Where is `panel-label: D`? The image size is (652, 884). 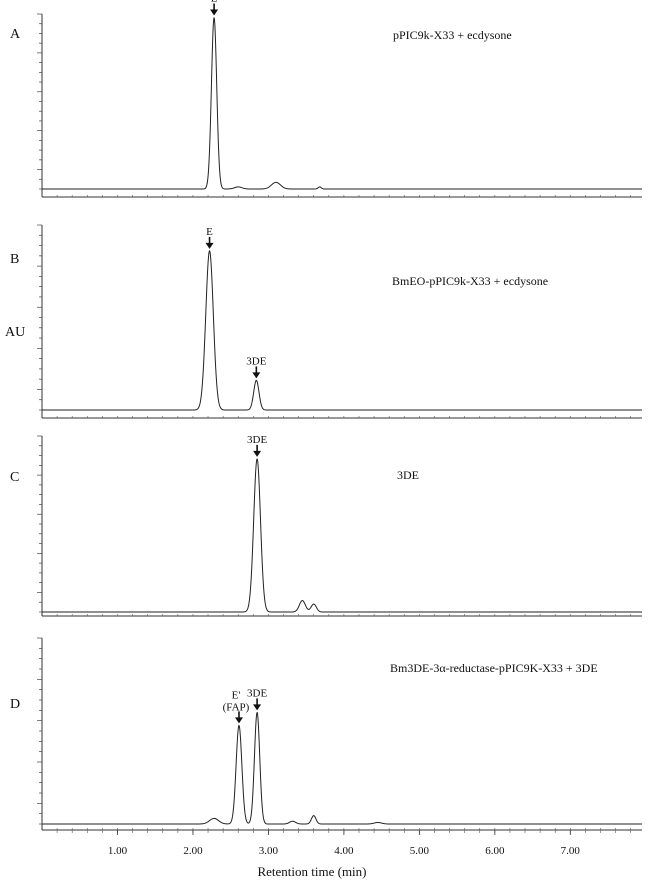 panel-label: D is located at coordinates (15, 704).